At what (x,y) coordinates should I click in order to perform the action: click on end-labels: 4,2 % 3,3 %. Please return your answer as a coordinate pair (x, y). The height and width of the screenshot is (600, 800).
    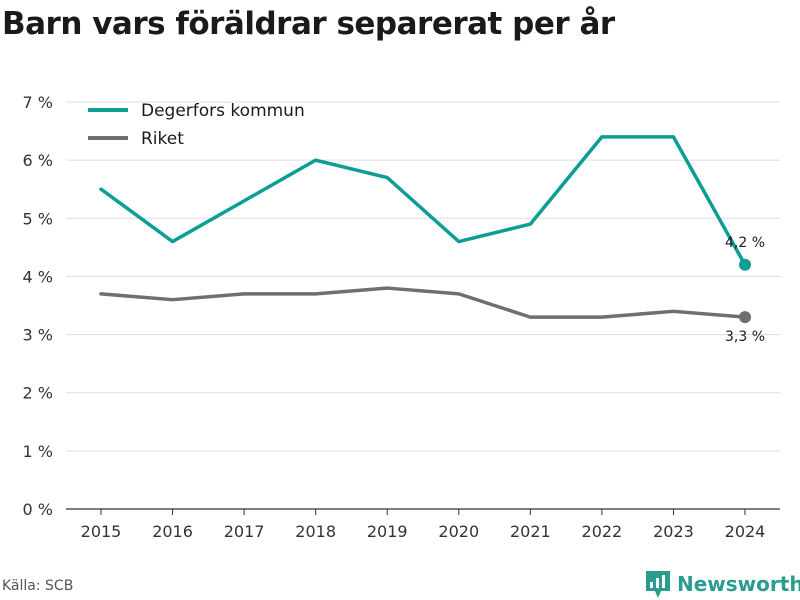
    Looking at the image, I should click on (745, 290).